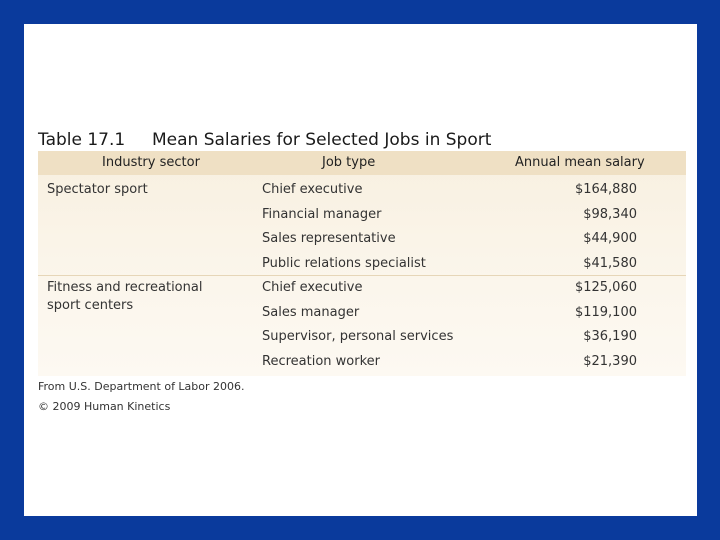 Image resolution: width=720 pixels, height=540 pixels. What do you see at coordinates (104, 406) in the screenshot?
I see `copyright-note: © 2009 Human Kinetics` at bounding box center [104, 406].